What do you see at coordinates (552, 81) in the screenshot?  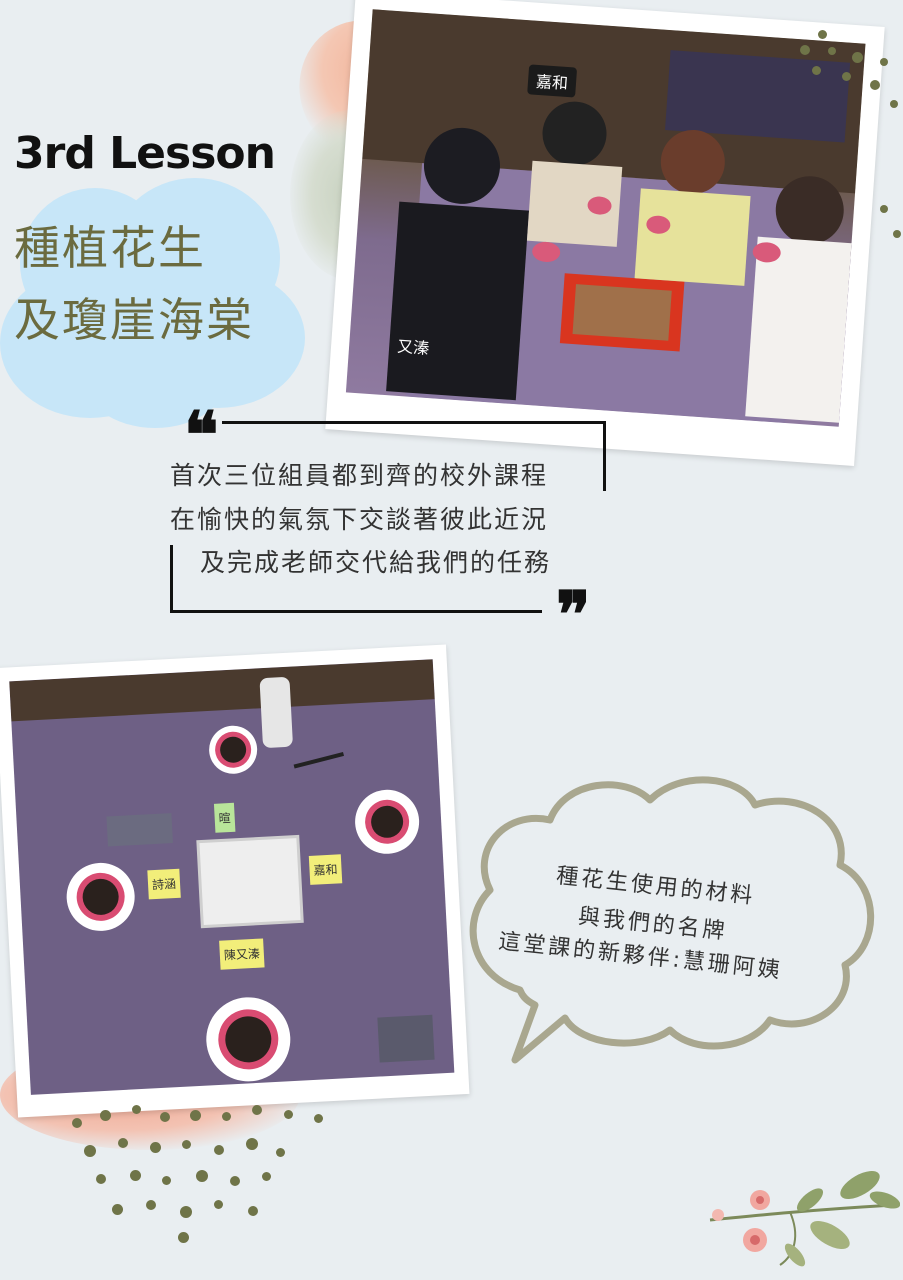 I see `name-tag-top: 嘉和` at bounding box center [552, 81].